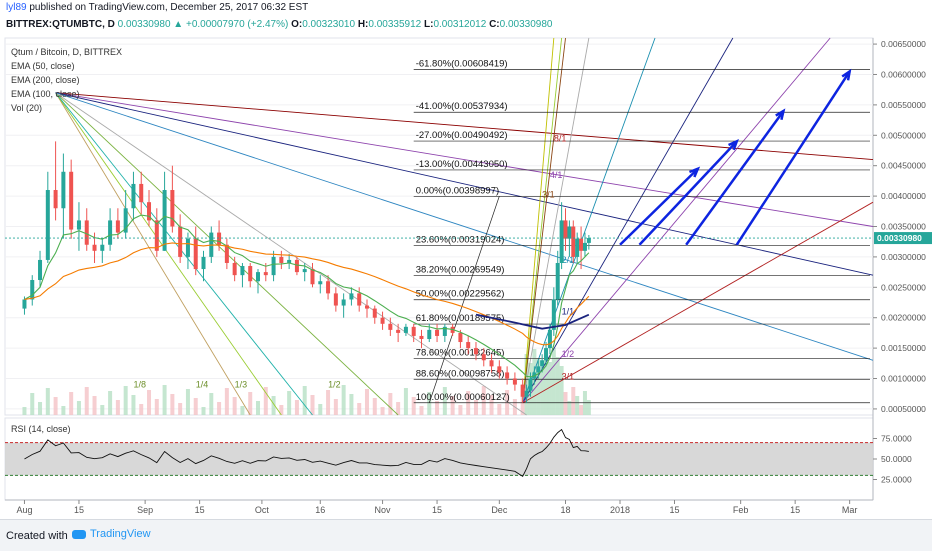  Describe the element at coordinates (903, 105) in the screenshot. I see `y-tick-label: 0.00550000` at that location.